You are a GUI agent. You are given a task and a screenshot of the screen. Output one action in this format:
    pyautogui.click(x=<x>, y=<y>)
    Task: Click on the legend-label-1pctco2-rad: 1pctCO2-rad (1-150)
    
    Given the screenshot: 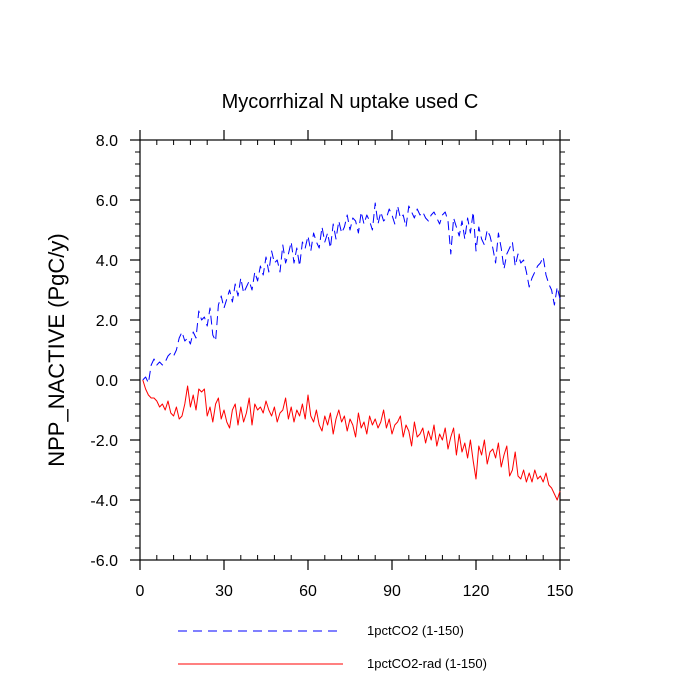 What is the action you would take?
    pyautogui.click(x=427, y=663)
    